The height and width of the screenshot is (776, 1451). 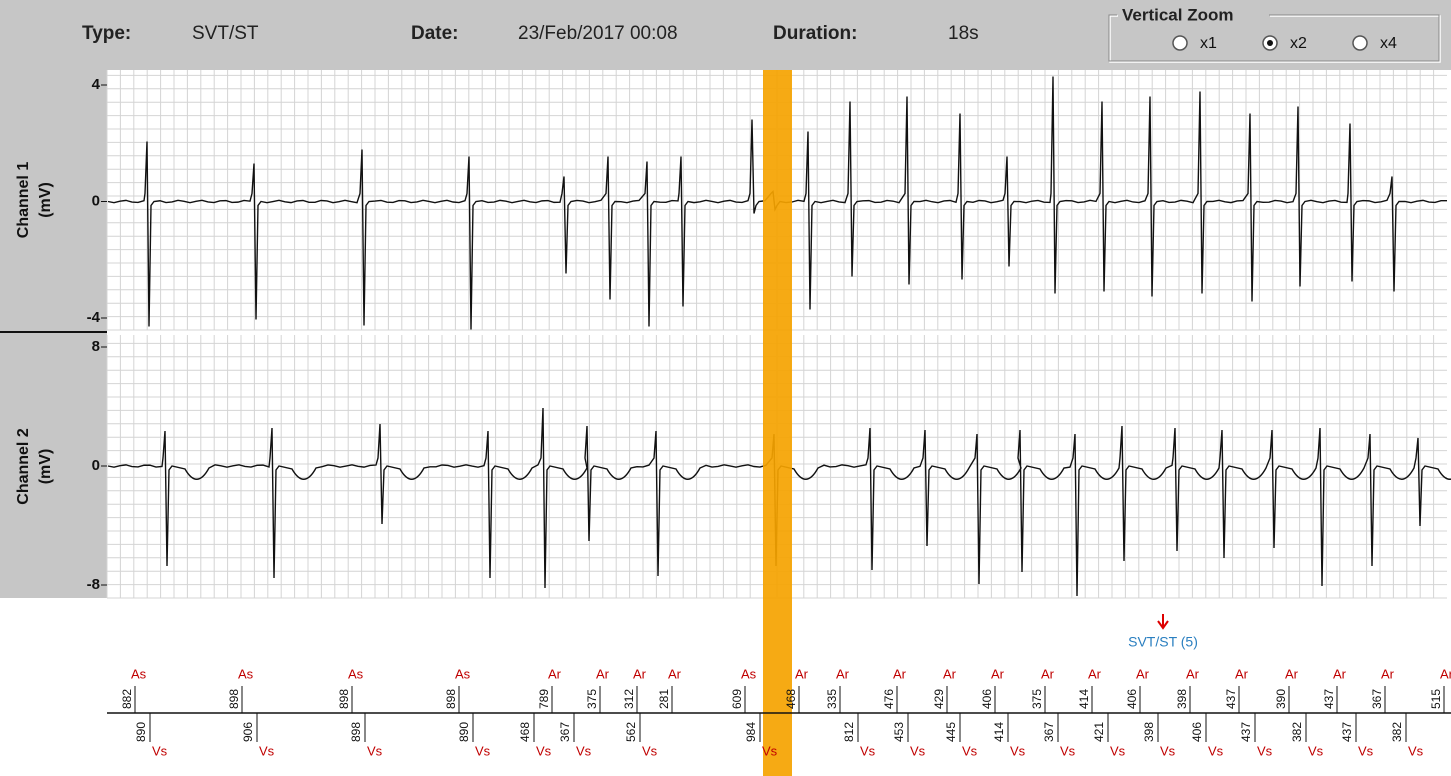 I want to click on annotation: SVT/ST (5), so click(x=1163, y=642).